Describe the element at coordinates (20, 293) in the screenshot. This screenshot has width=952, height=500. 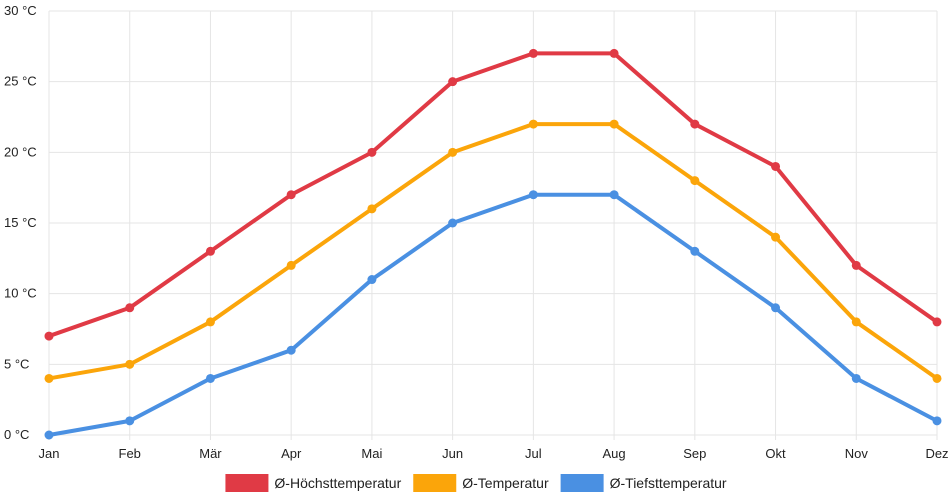
I see `y-tick-label: 10 °C` at that location.